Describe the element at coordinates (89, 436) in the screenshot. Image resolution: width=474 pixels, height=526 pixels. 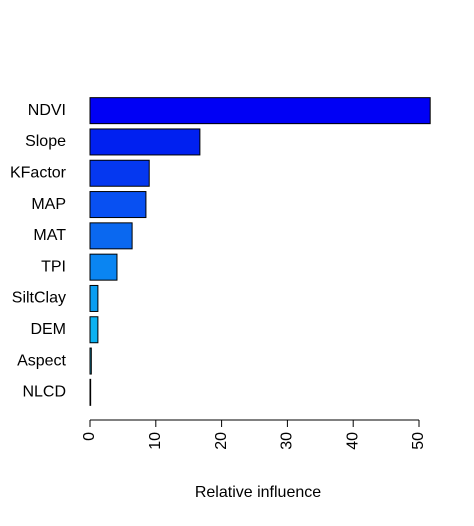
I see `x-tick-label: 0` at that location.